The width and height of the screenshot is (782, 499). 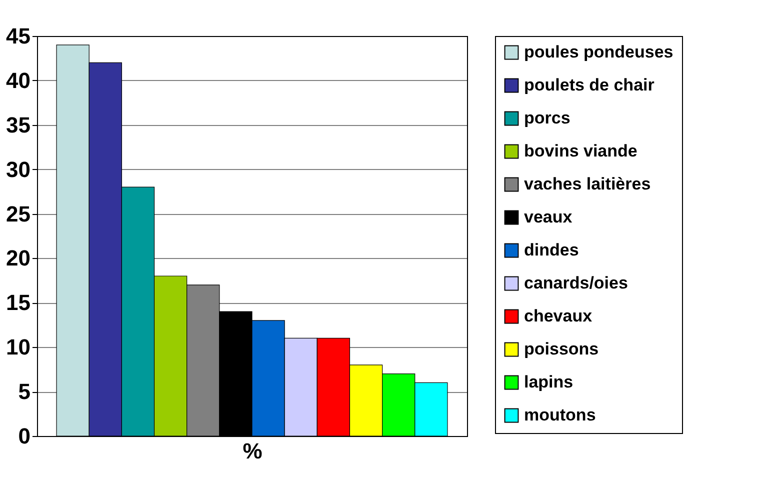 What do you see at coordinates (18, 125) in the screenshot?
I see `y-tick-label: 35` at bounding box center [18, 125].